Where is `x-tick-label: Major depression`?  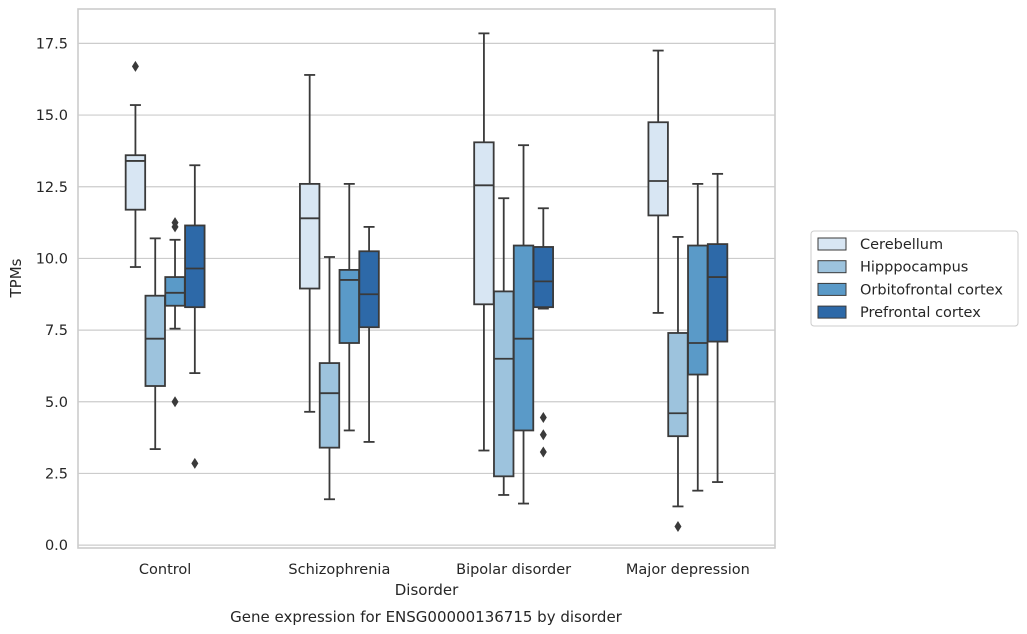
x-tick-label: Major depression is located at coordinates (688, 570).